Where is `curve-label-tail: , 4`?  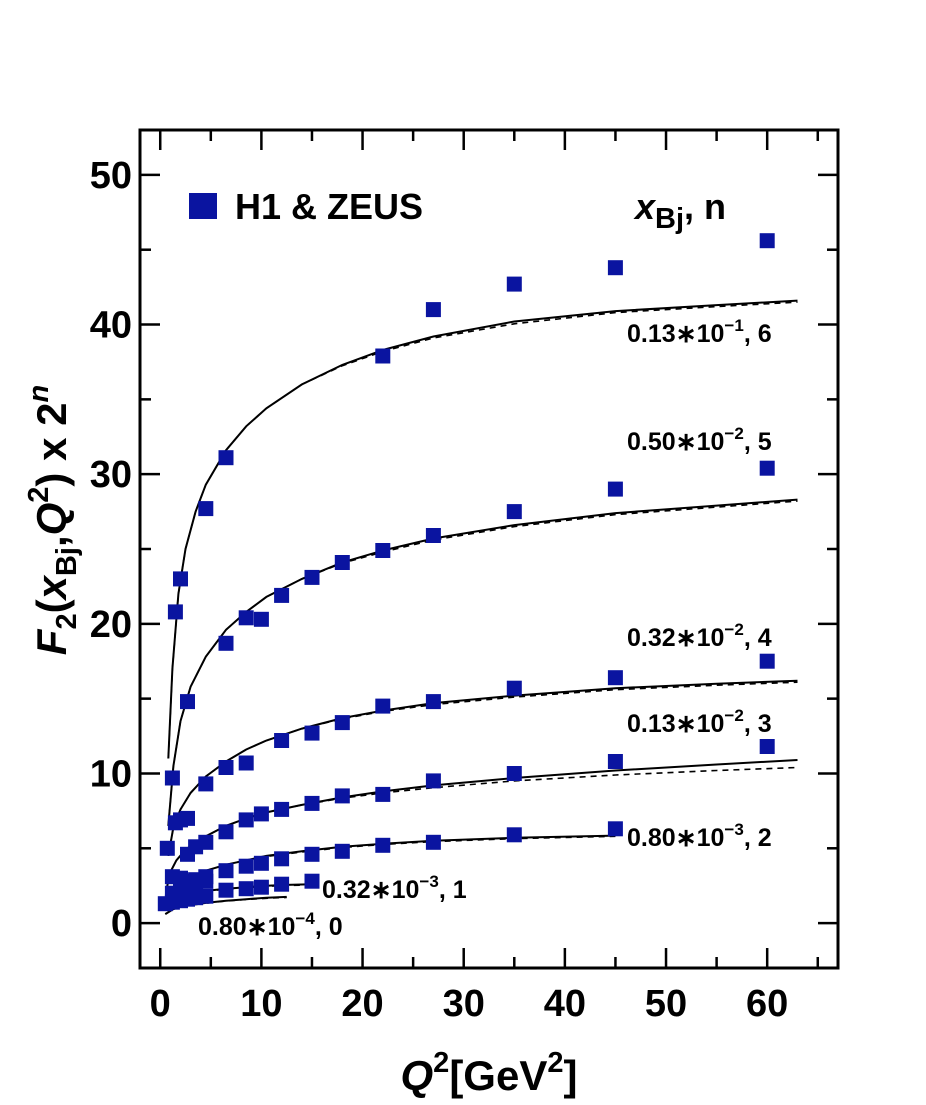
curve-label-tail: , 4 is located at coordinates (758, 638).